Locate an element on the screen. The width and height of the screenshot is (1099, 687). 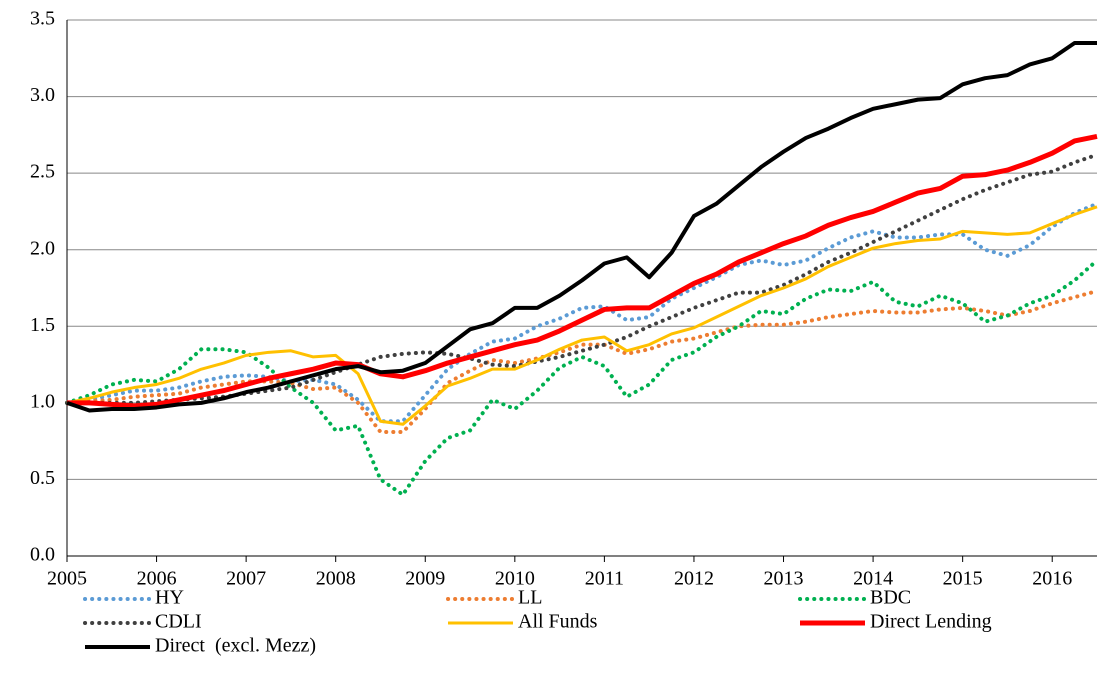
legend-label: HY is located at coordinates (169, 598).